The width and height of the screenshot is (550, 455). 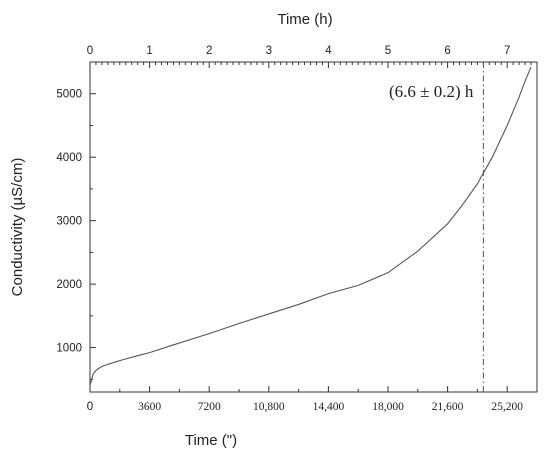 I want to click on y-axis-title: Conductivity (µS/cm), so click(x=17, y=227).